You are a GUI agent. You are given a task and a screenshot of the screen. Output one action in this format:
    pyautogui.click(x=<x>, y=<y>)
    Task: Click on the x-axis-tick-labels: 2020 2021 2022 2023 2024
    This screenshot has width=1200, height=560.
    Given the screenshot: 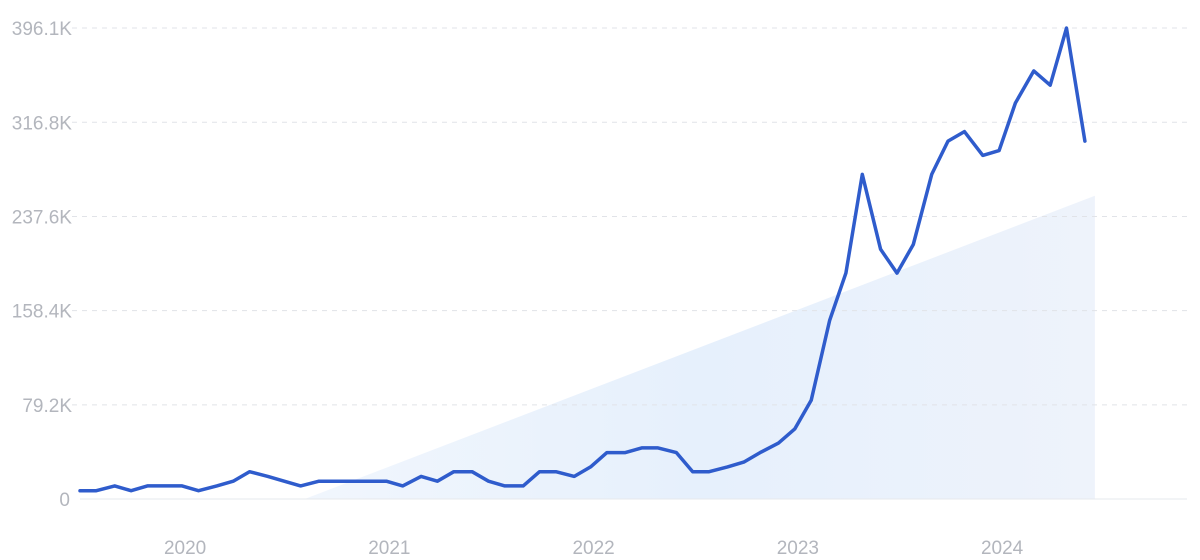 What is the action you would take?
    pyautogui.click(x=594, y=548)
    